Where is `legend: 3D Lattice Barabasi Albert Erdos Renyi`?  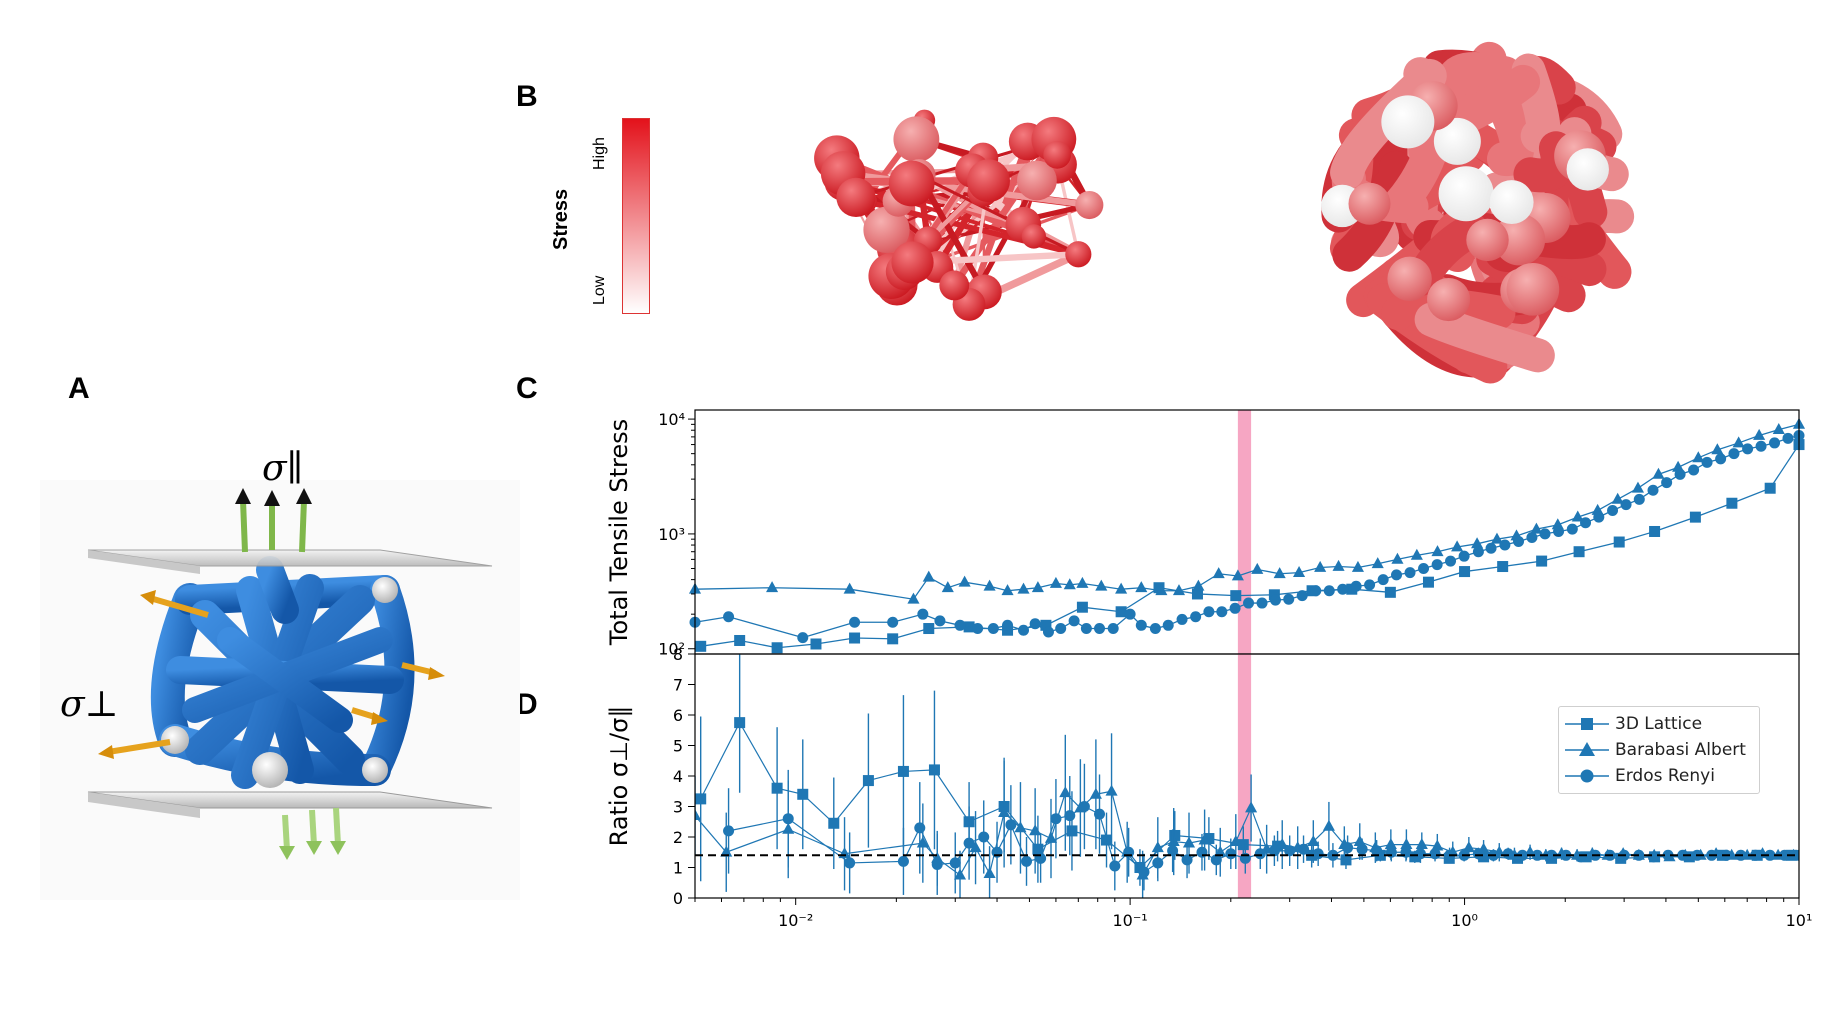
legend: 3D Lattice Barabasi Albert Erdos Renyi is located at coordinates (1659, 750).